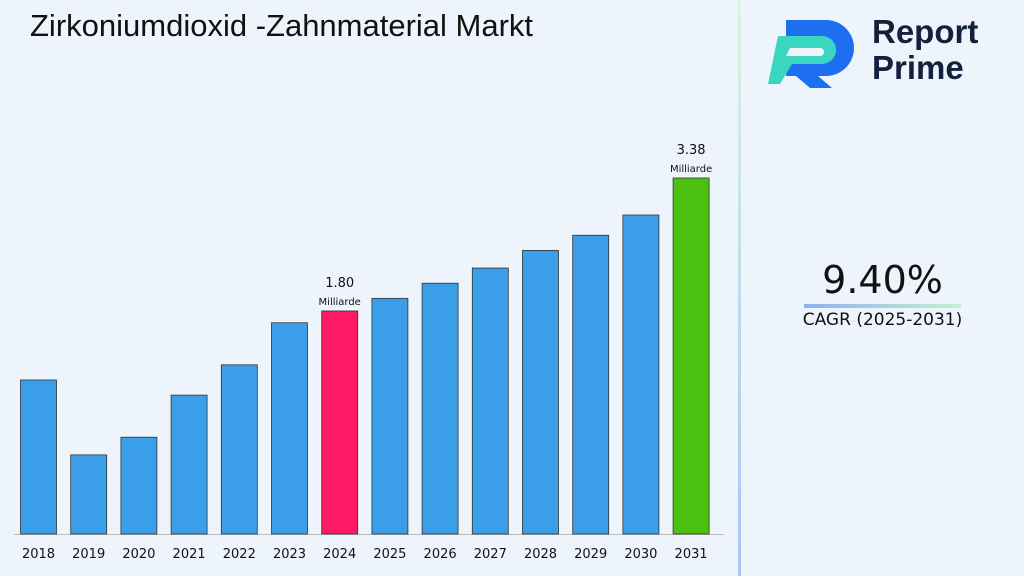 This screenshot has width=1024, height=576. What do you see at coordinates (591, 384) in the screenshot?
I see `bar-2029` at bounding box center [591, 384].